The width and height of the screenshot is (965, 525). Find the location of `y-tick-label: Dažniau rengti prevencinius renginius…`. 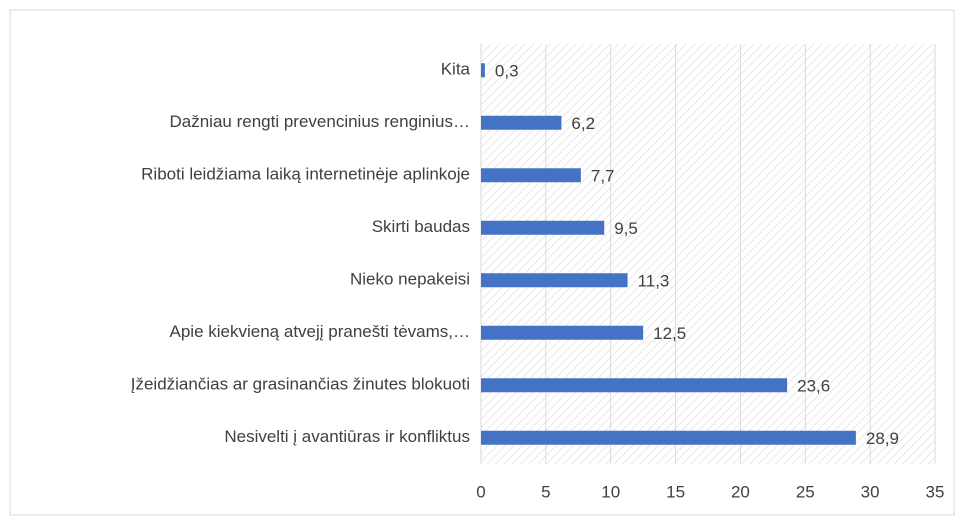

y-tick-label: Dažniau rengti prevencinius renginius… is located at coordinates (320, 121).